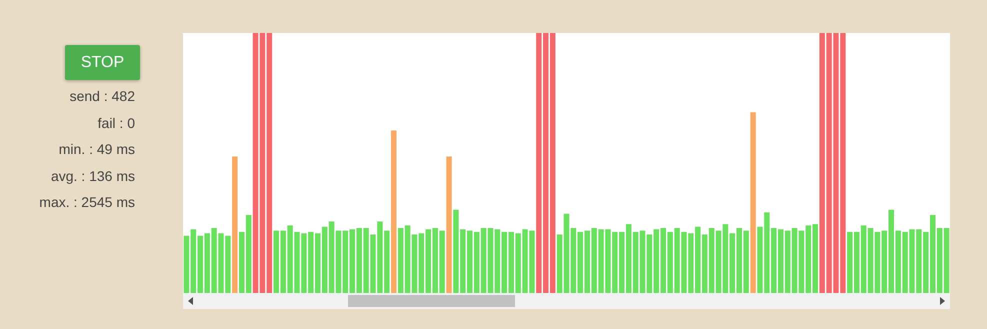 The height and width of the screenshot is (329, 987). What do you see at coordinates (115, 123) in the screenshot?
I see `text: fail : 0` at bounding box center [115, 123].